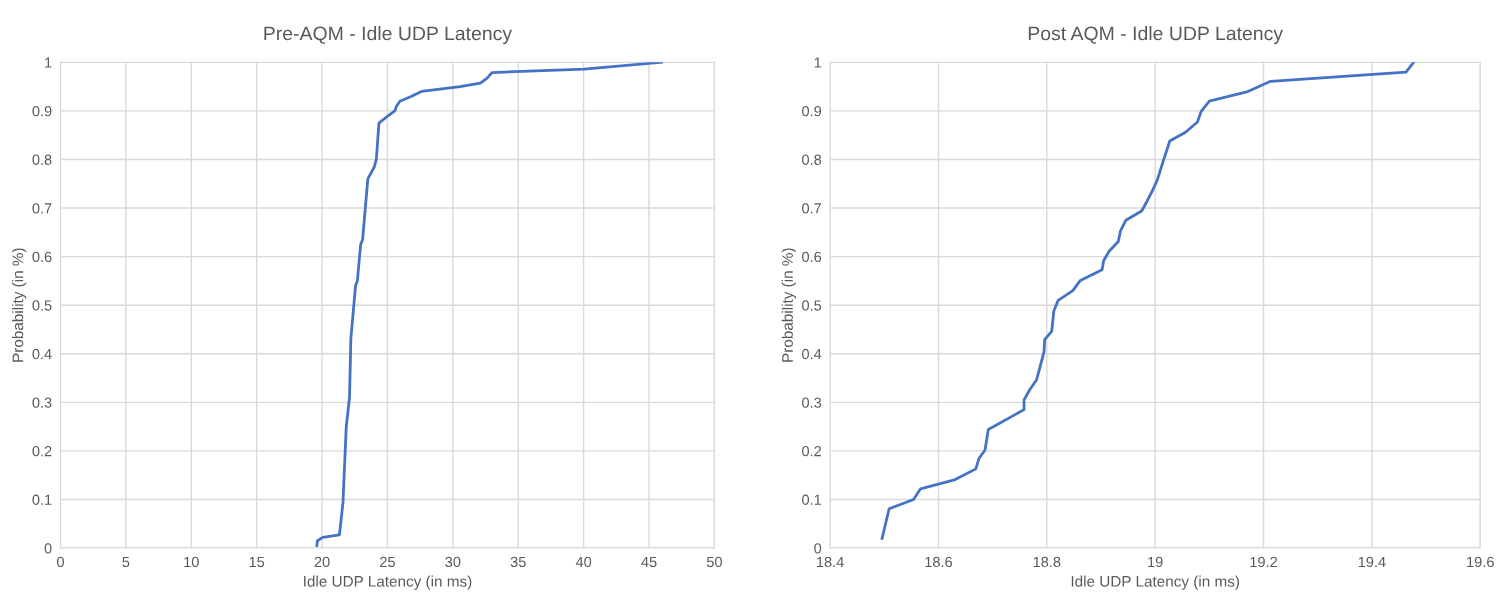 This screenshot has height=611, width=1512. Describe the element at coordinates (830, 562) in the screenshot. I see `x-tick-label: 18.4` at that location.